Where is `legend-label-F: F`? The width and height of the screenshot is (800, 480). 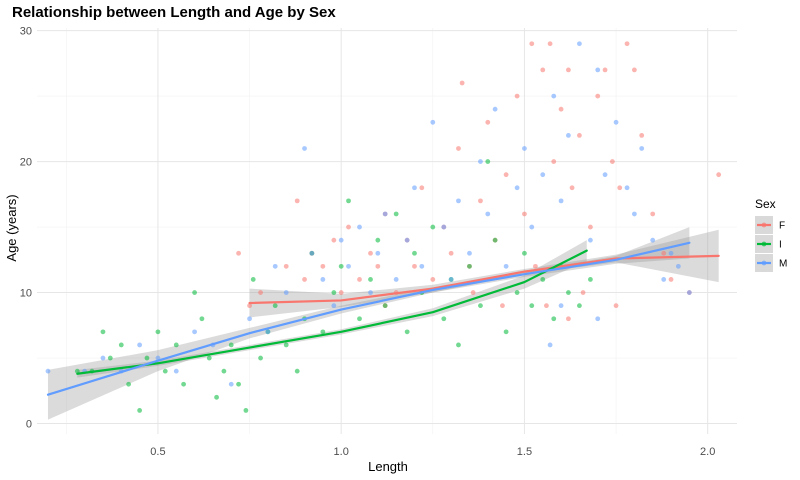 legend-label-F: F is located at coordinates (782, 226).